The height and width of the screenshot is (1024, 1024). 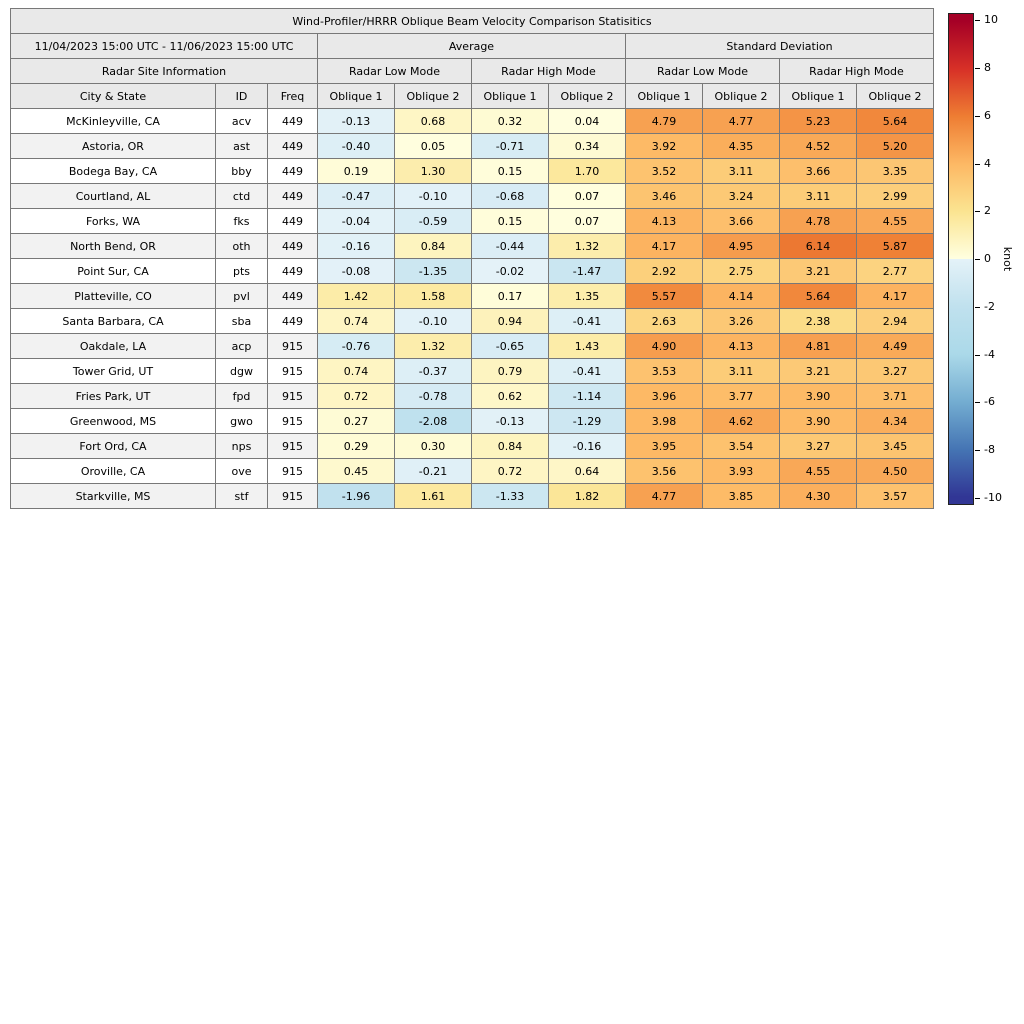 I want to click on value-cell: -2.08, so click(x=433, y=421).